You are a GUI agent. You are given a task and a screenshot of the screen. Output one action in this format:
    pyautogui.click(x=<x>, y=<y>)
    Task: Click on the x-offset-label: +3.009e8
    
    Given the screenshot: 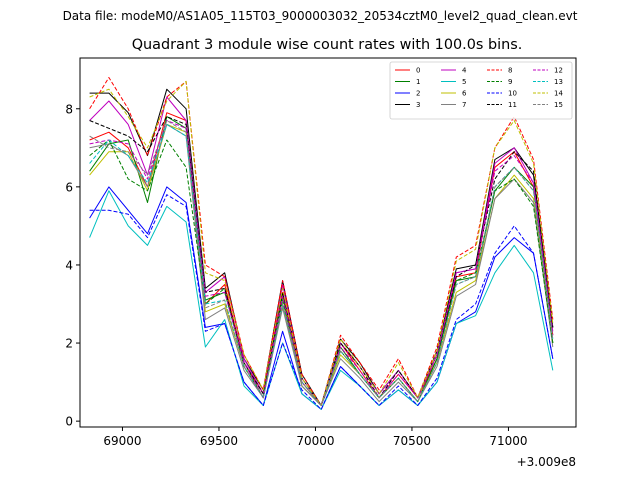 What is the action you would take?
    pyautogui.click(x=546, y=462)
    